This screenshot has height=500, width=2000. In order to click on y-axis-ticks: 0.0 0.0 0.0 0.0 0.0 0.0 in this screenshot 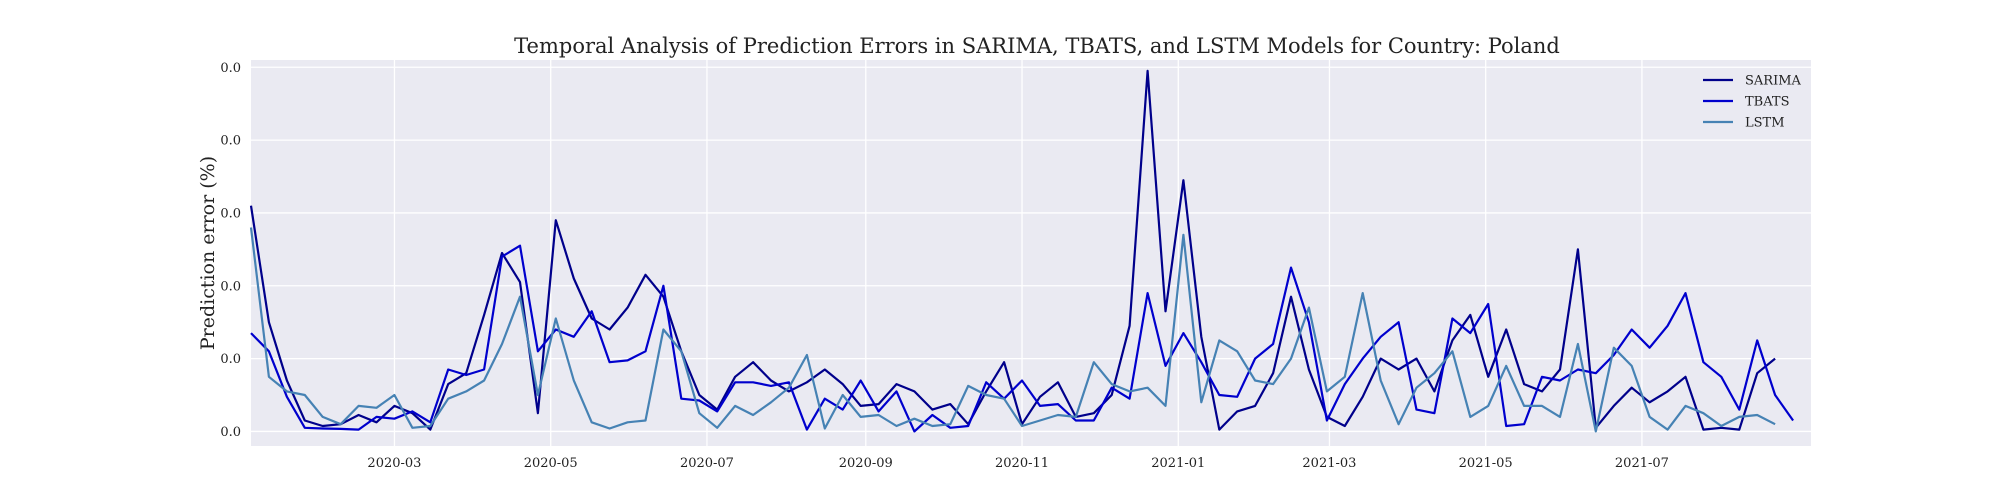, I will do `click(230, 250)`.